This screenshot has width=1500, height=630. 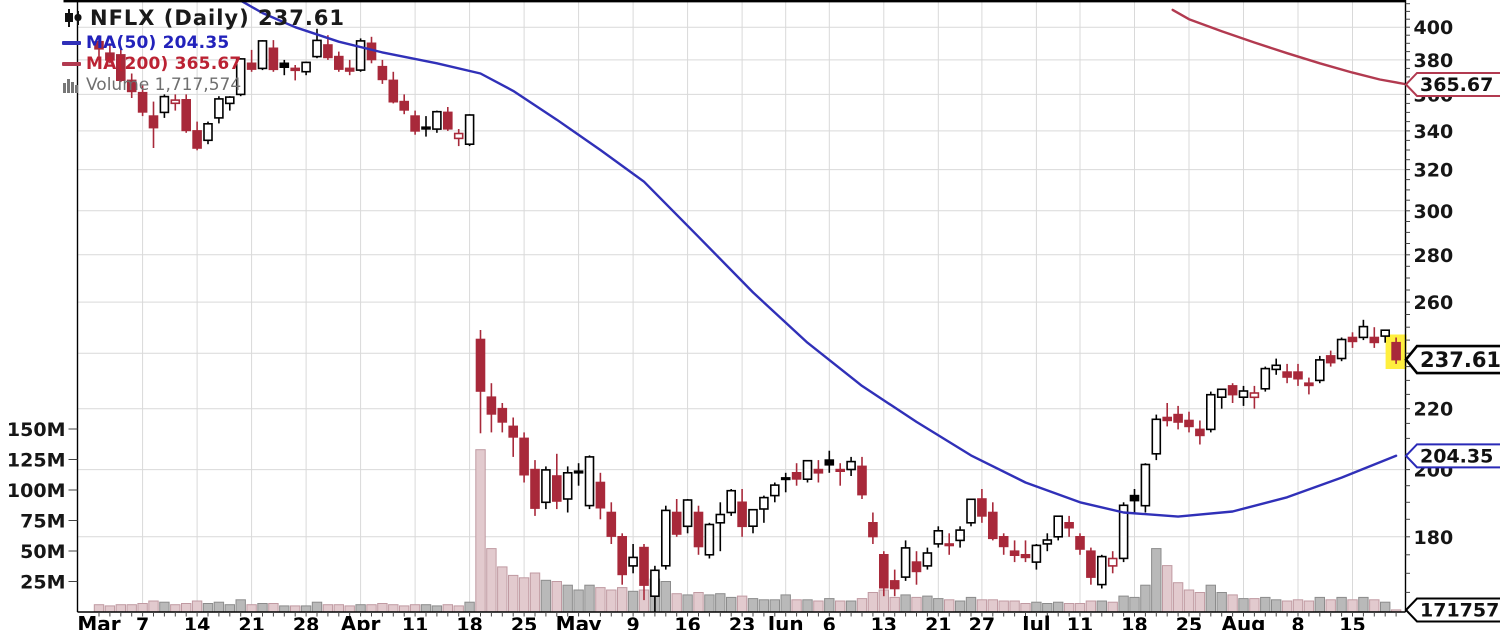 I want to click on svg-text: 220, so click(x=1434, y=410).